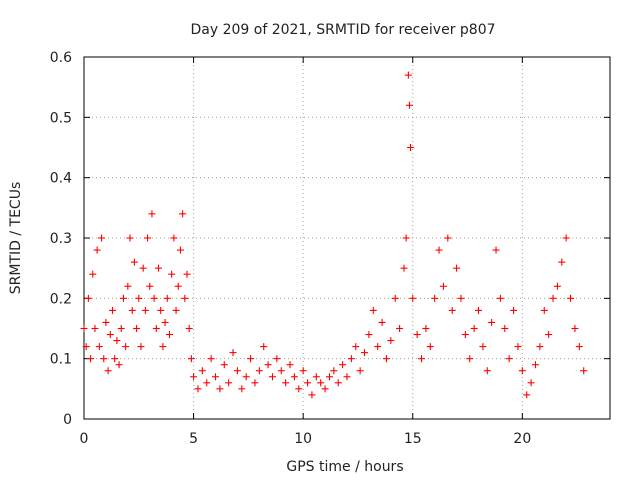  What do you see at coordinates (61, 179) in the screenshot?
I see `y-tick-label: 0.4` at bounding box center [61, 179].